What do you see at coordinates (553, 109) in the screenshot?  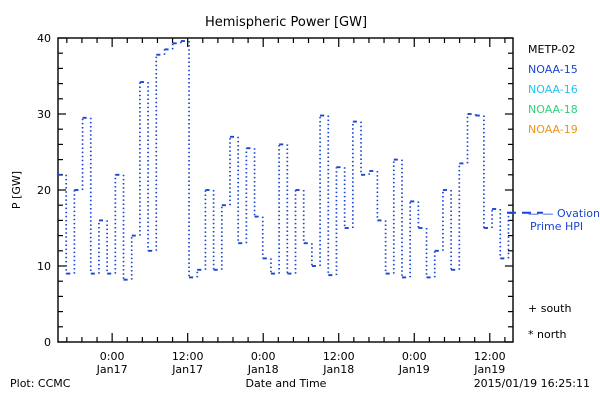 I see `legend-item-noaa-18: NOAA-18` at bounding box center [553, 109].